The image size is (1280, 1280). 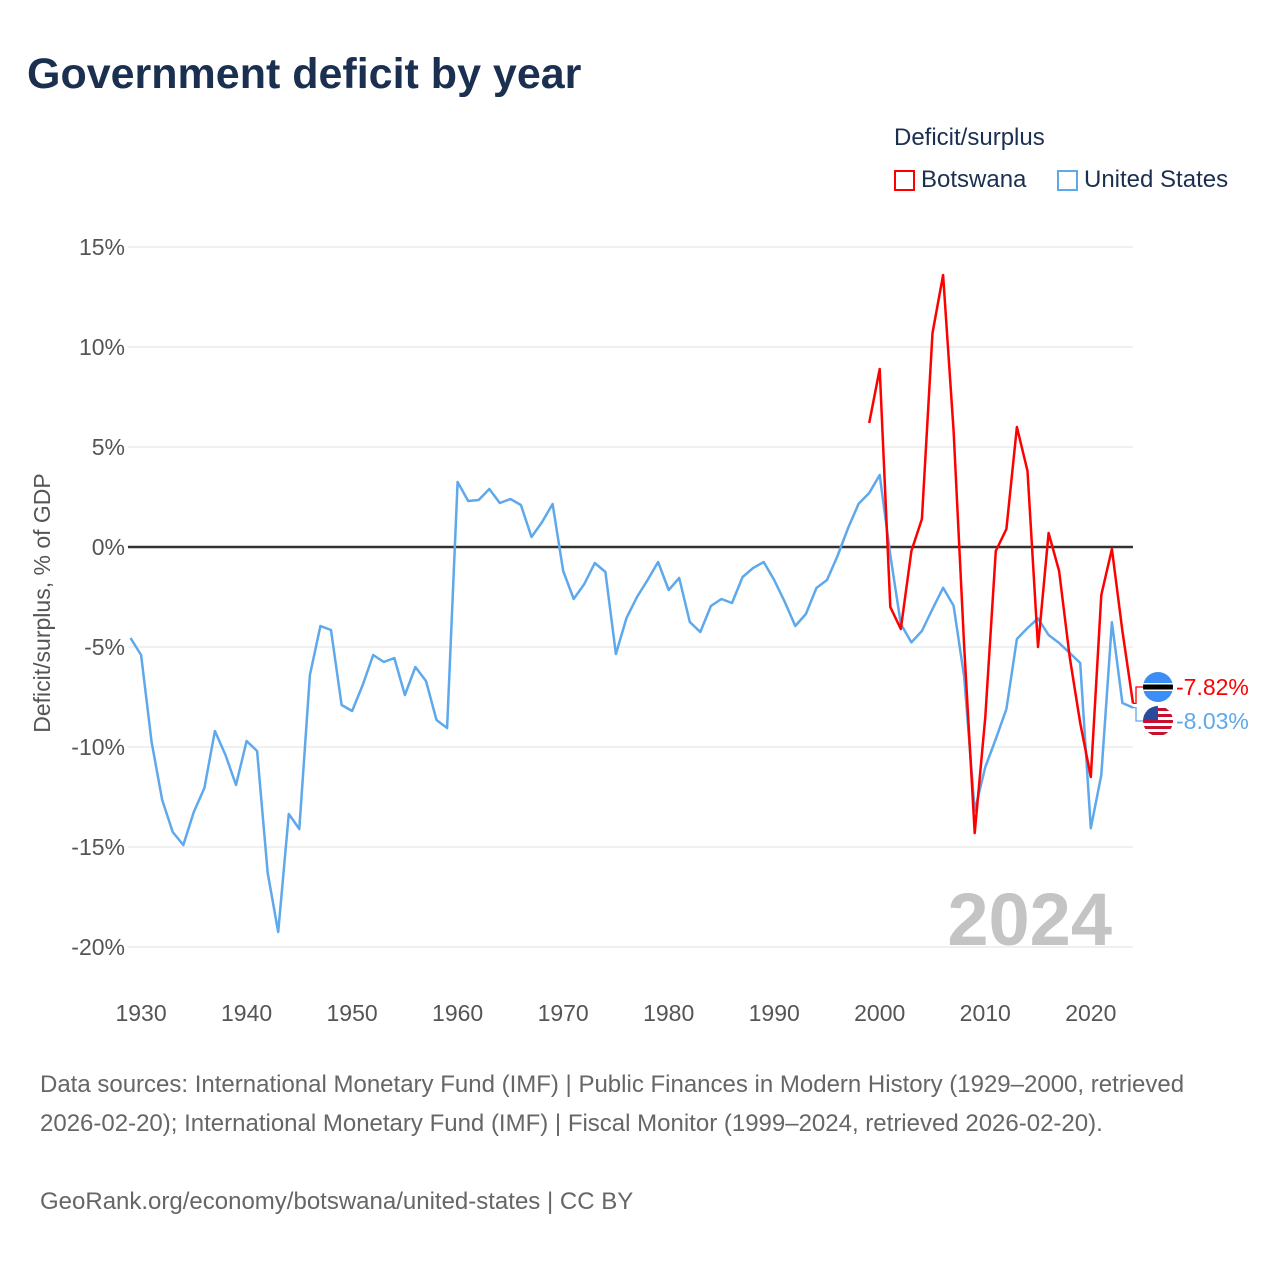 What do you see at coordinates (969, 137) in the screenshot?
I see `legend-title: Deficit/surplus` at bounding box center [969, 137].